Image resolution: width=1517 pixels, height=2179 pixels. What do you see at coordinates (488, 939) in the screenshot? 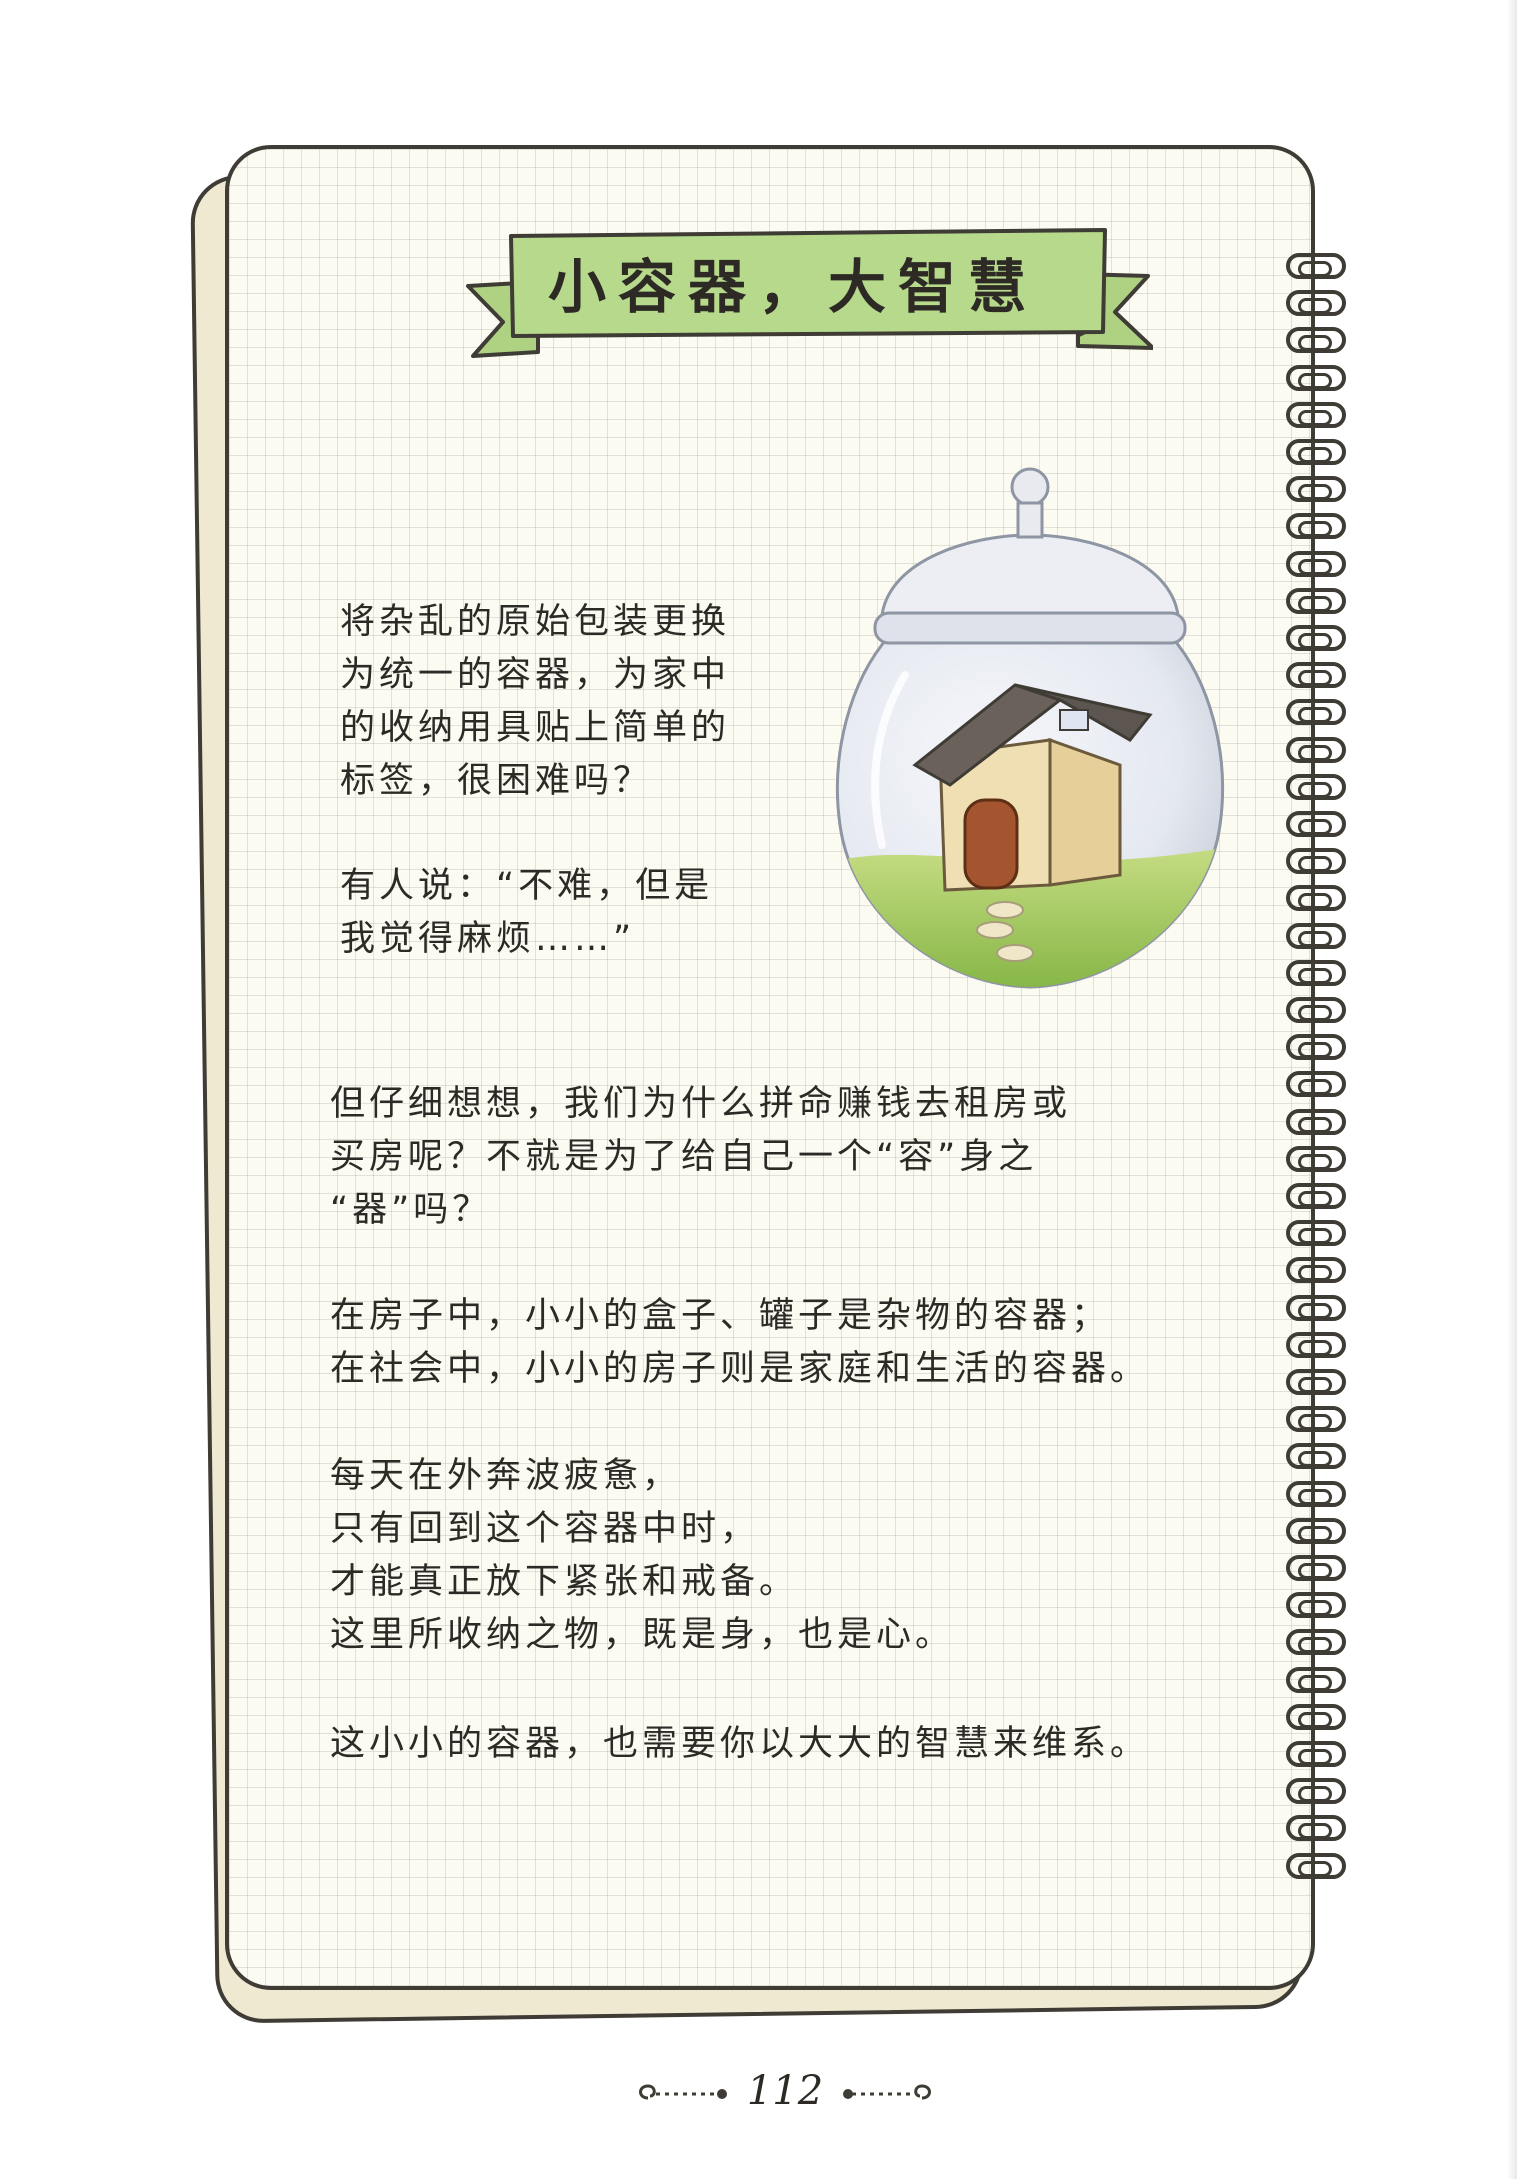
I see `text-line: 我觉得麻烦……”` at bounding box center [488, 939].